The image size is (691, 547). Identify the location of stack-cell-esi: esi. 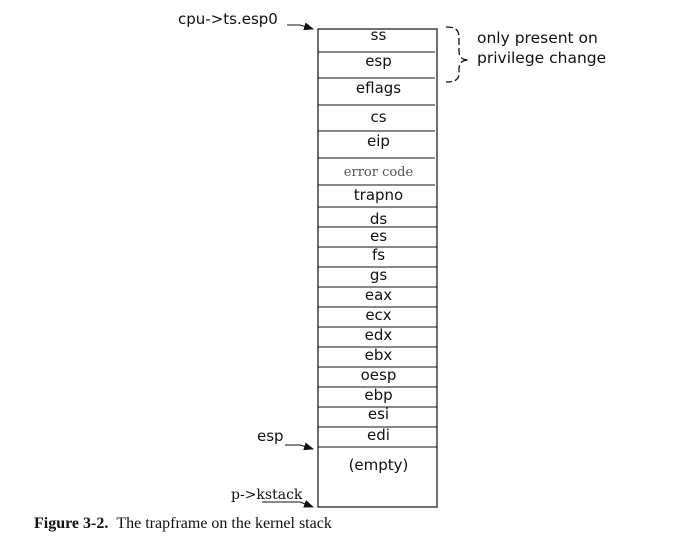
(378, 414).